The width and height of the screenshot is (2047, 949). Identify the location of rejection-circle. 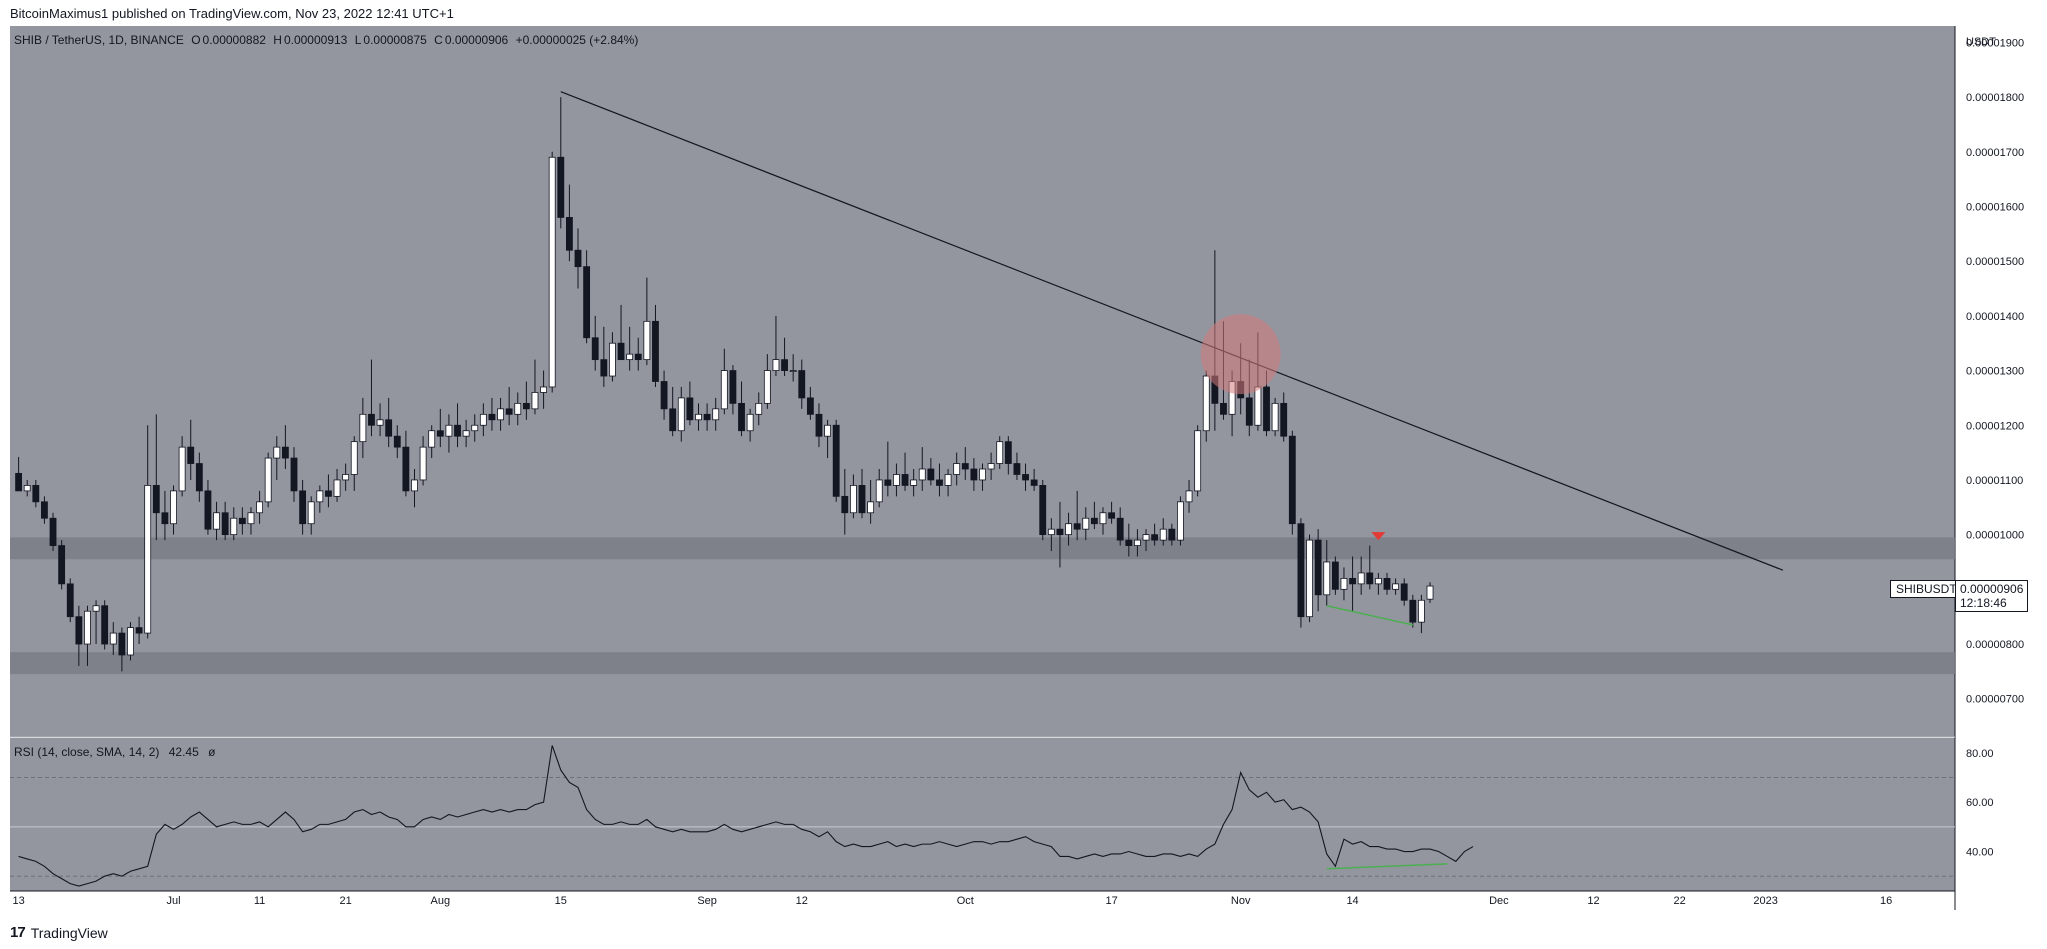
(1240, 354).